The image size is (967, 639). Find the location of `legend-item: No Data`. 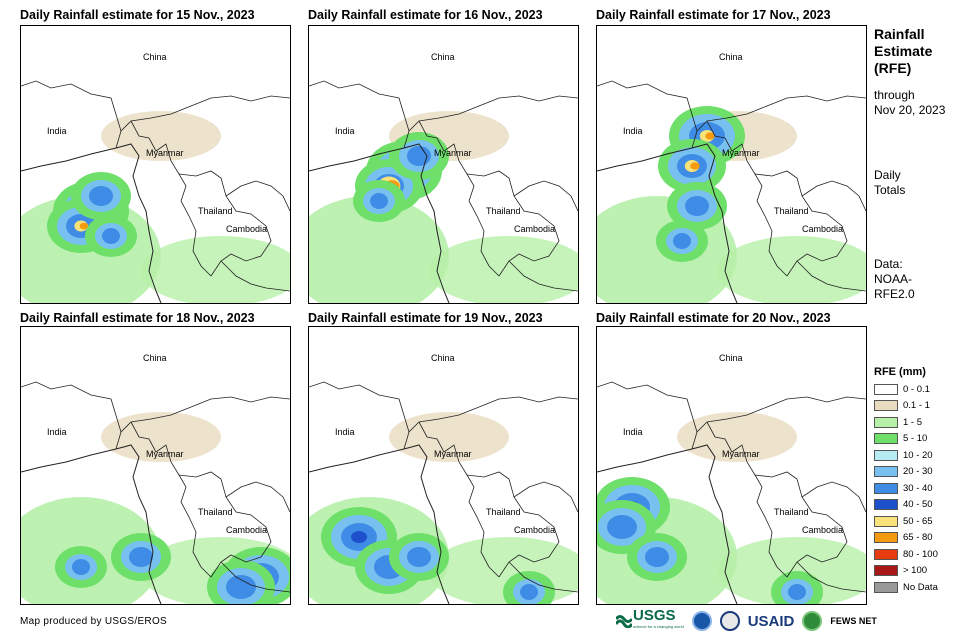

legend-item: No Data is located at coordinates (906, 587).